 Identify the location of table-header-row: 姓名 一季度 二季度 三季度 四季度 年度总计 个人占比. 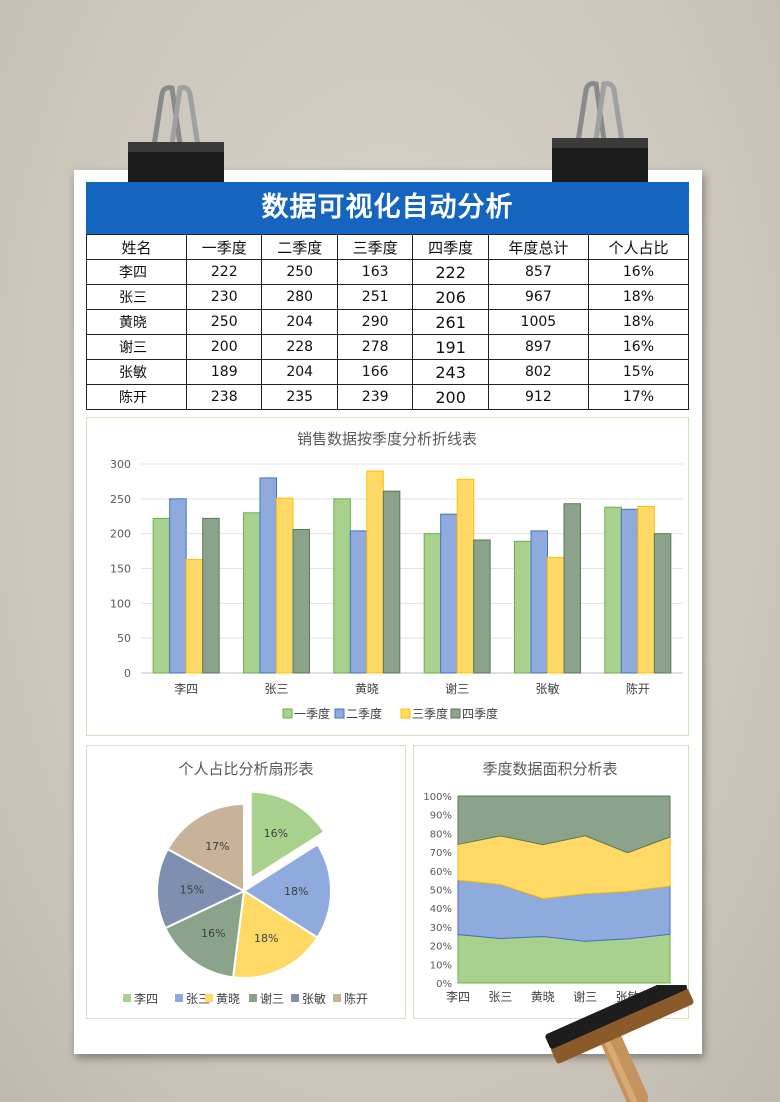
(387, 247).